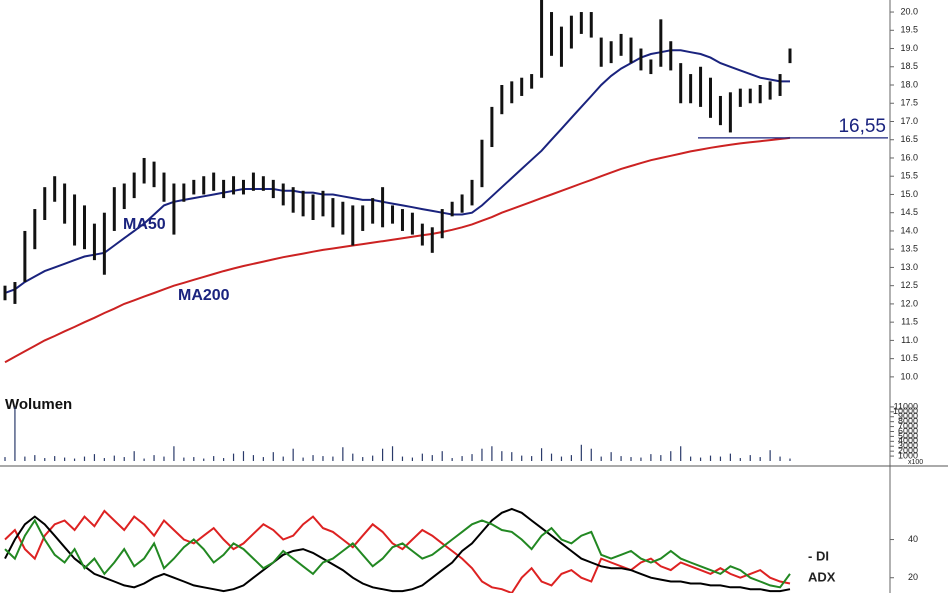 The width and height of the screenshot is (948, 593). Describe the element at coordinates (909, 84) in the screenshot. I see `y-tick-label: 18.0` at that location.